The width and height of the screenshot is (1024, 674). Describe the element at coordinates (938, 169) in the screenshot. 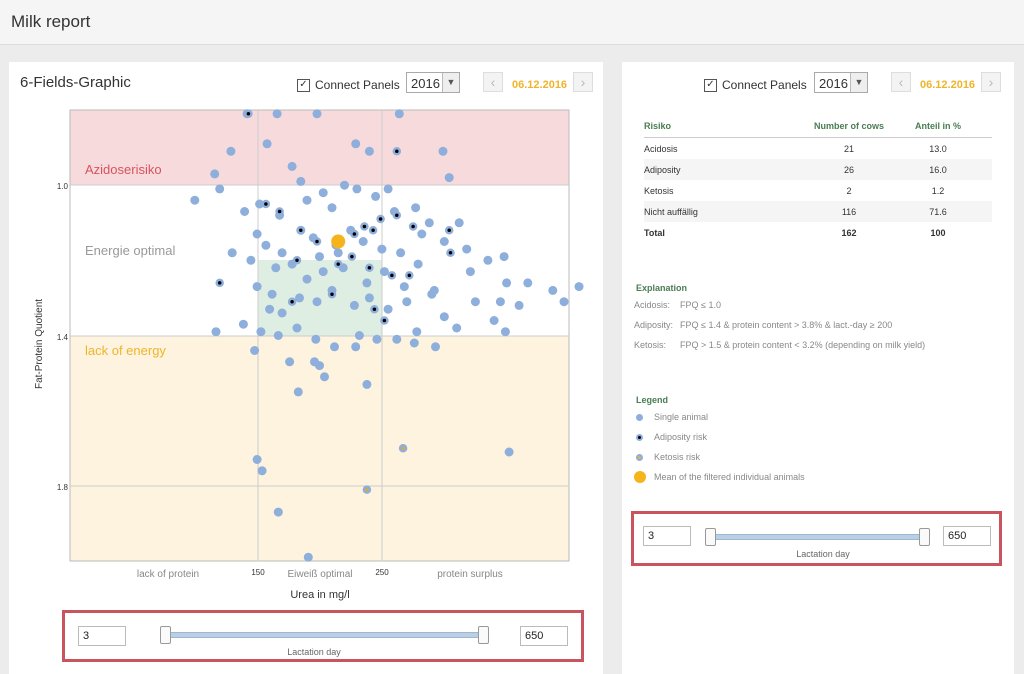

I see `table-cell: 16.0` at that location.